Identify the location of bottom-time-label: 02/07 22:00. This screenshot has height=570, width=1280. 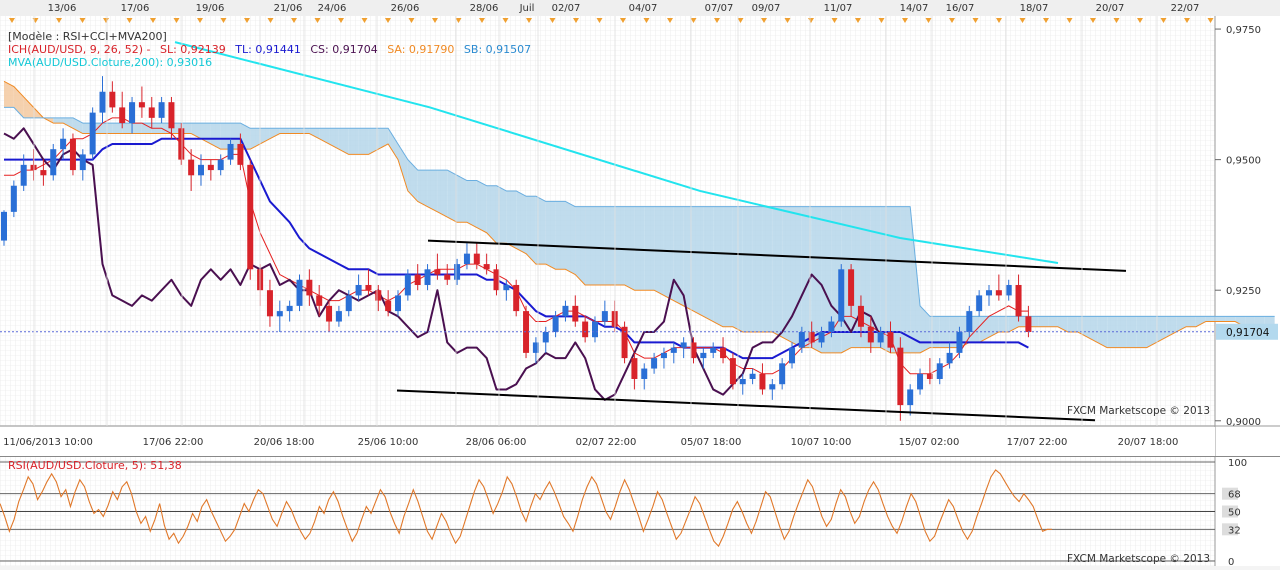
(606, 442).